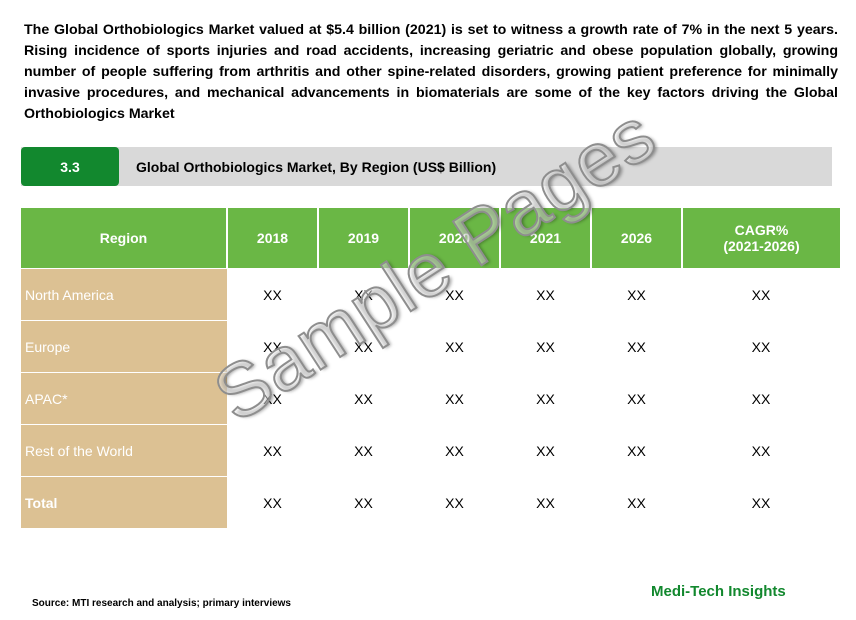  Describe the element at coordinates (124, 398) in the screenshot. I see `region-cell: APAC*` at that location.